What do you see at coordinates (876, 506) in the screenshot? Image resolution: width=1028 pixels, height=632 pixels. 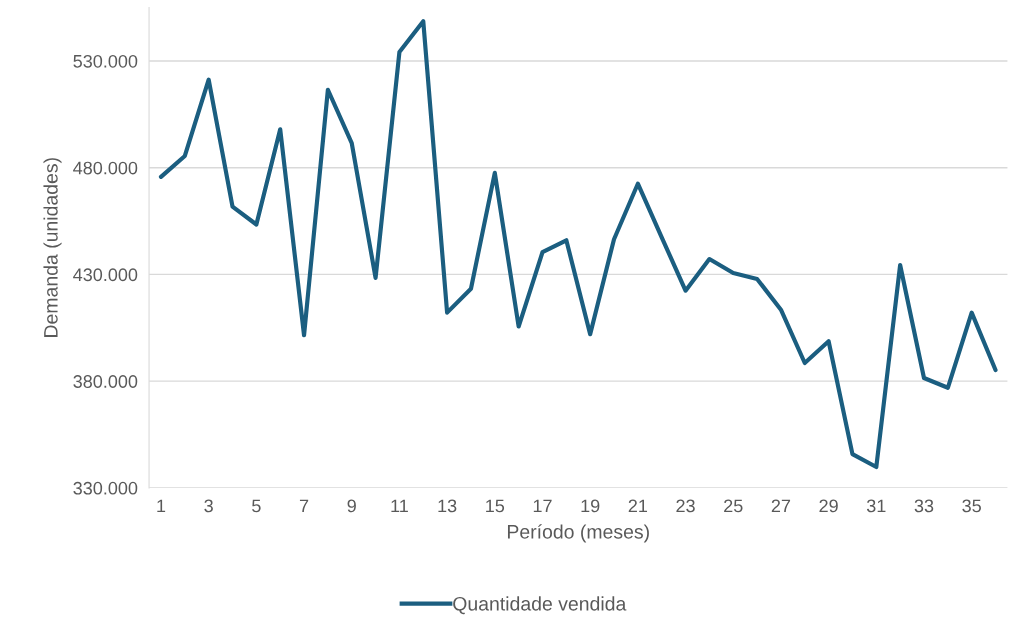 I see `x-tick-label: 31` at bounding box center [876, 506].